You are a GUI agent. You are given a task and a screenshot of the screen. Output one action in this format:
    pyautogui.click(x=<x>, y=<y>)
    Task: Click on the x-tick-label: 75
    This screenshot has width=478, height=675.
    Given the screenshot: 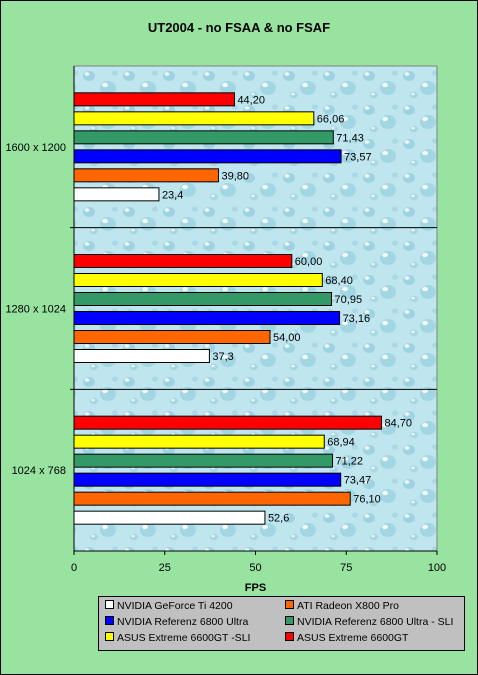 What is the action you would take?
    pyautogui.click(x=346, y=568)
    